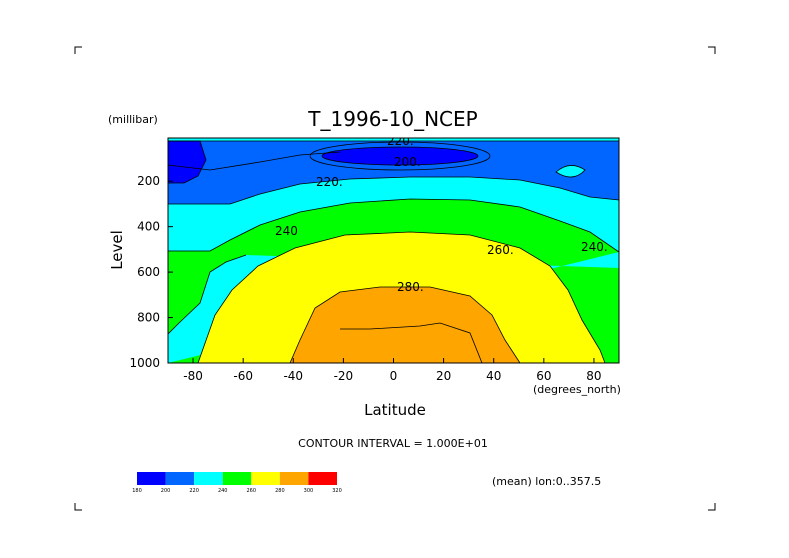  What do you see at coordinates (393, 443) in the screenshot?
I see `contour-interval: CONTOUR INTERVAL = 1.000E+01` at bounding box center [393, 443].